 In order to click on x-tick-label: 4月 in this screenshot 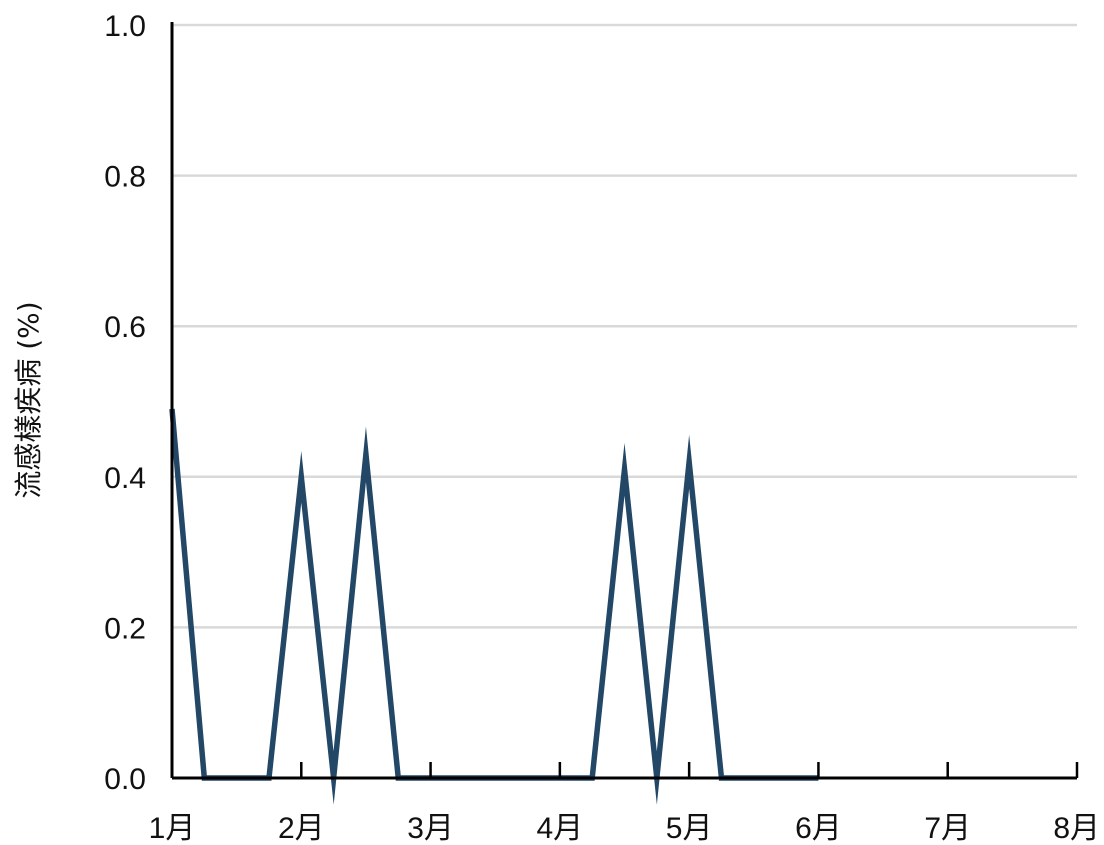, I will do `click(560, 828)`.